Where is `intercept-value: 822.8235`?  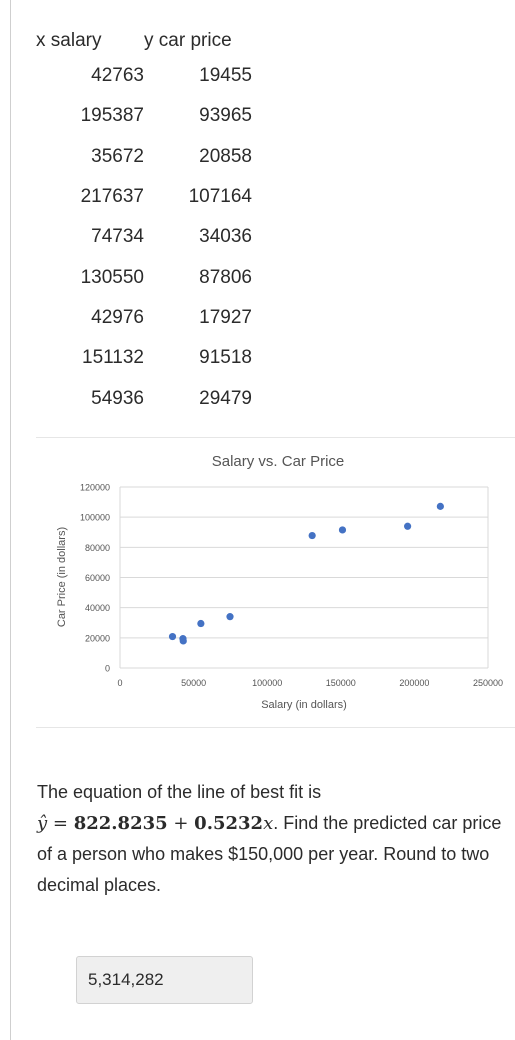 intercept-value: 822.8235 is located at coordinates (120, 823).